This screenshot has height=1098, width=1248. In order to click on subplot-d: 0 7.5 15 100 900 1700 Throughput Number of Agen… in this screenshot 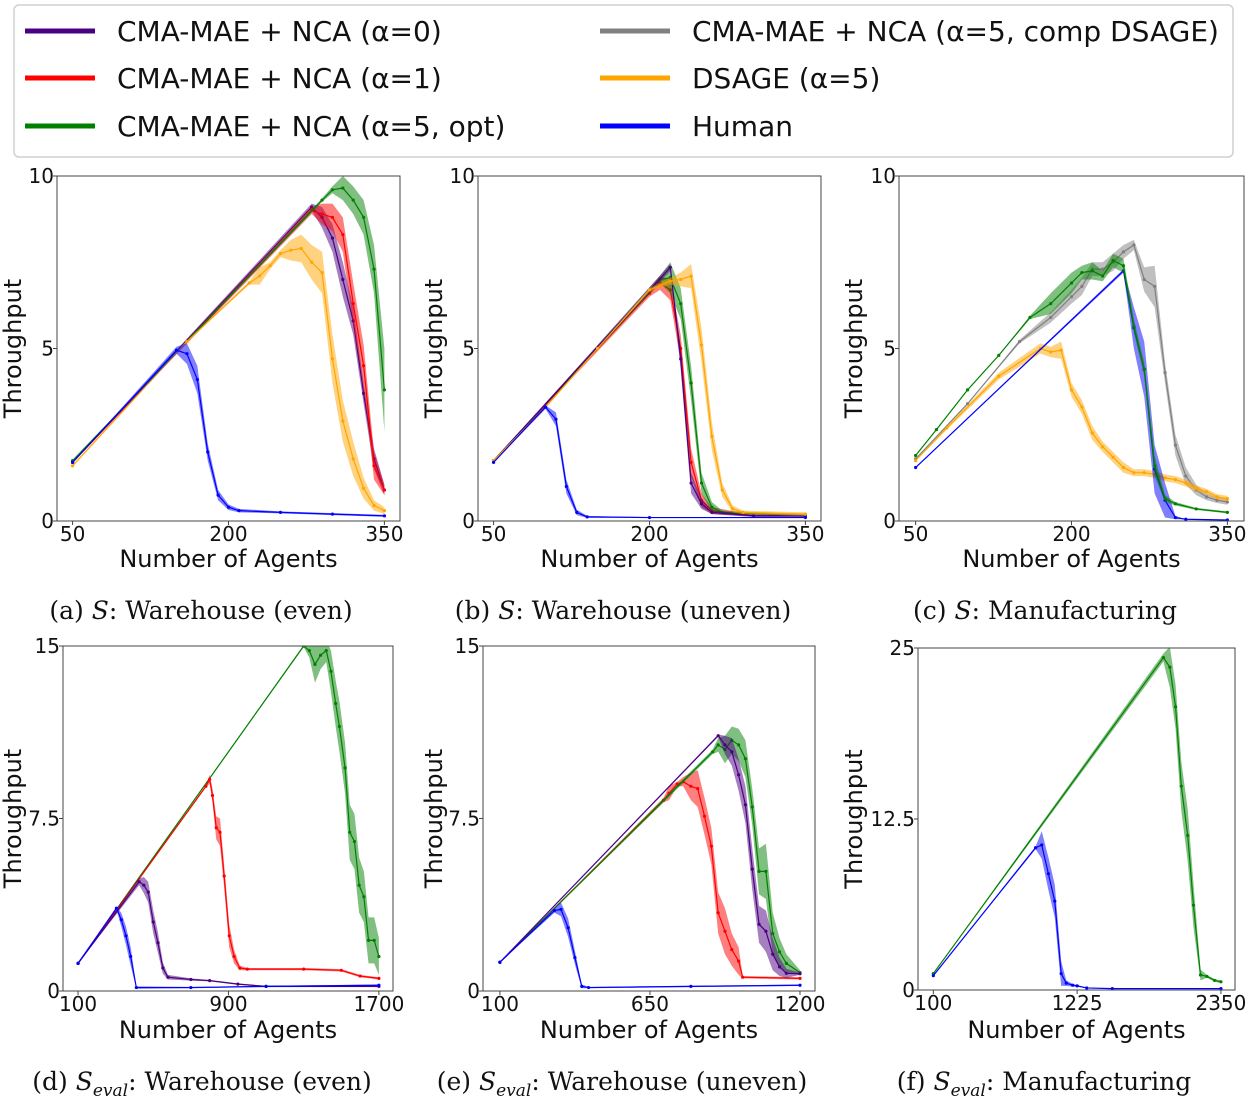, I will do `click(202, 866)`.